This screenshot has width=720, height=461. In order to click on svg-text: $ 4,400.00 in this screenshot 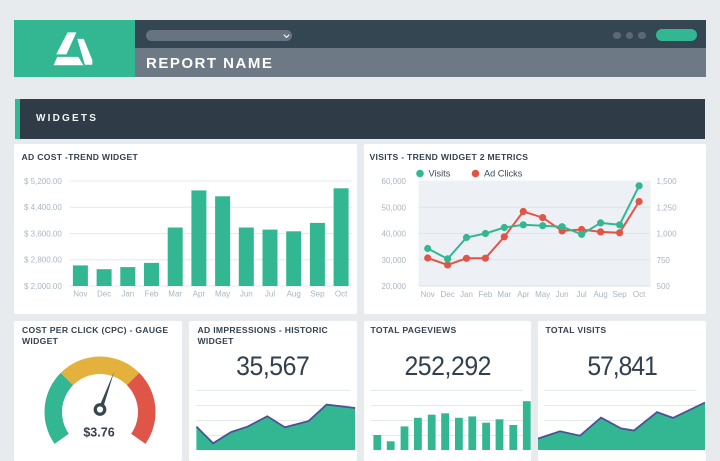, I will do `click(43, 207)`.